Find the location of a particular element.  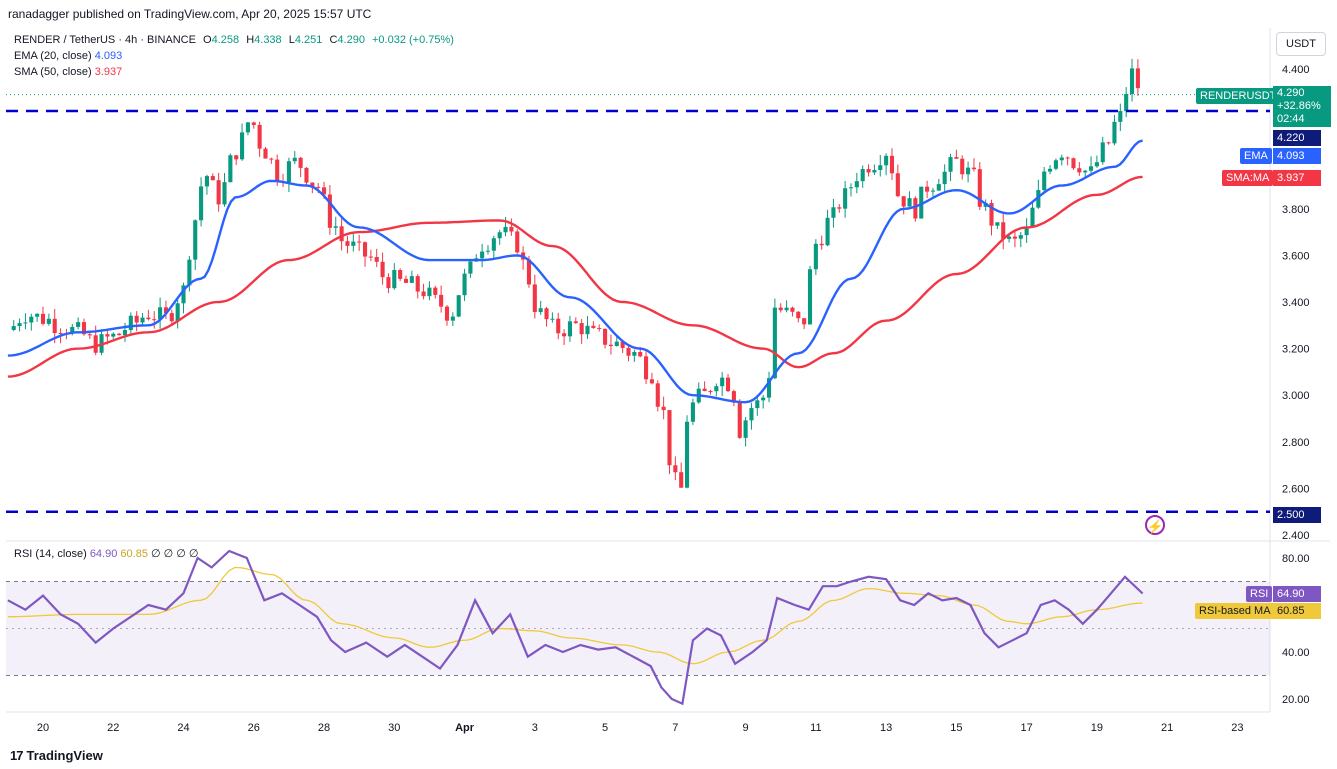

lightning-icon: ⚡ is located at coordinates (1155, 525).